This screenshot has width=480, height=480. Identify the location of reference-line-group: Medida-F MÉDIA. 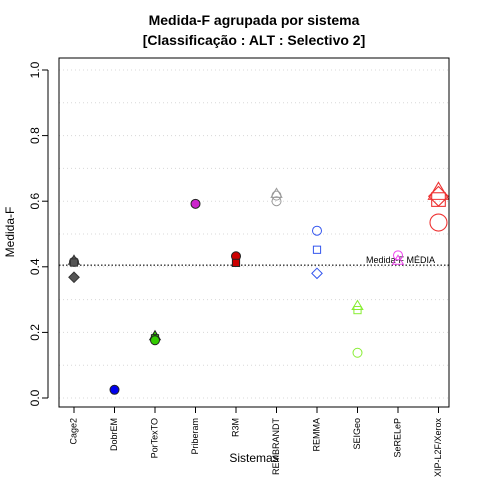
(254, 260).